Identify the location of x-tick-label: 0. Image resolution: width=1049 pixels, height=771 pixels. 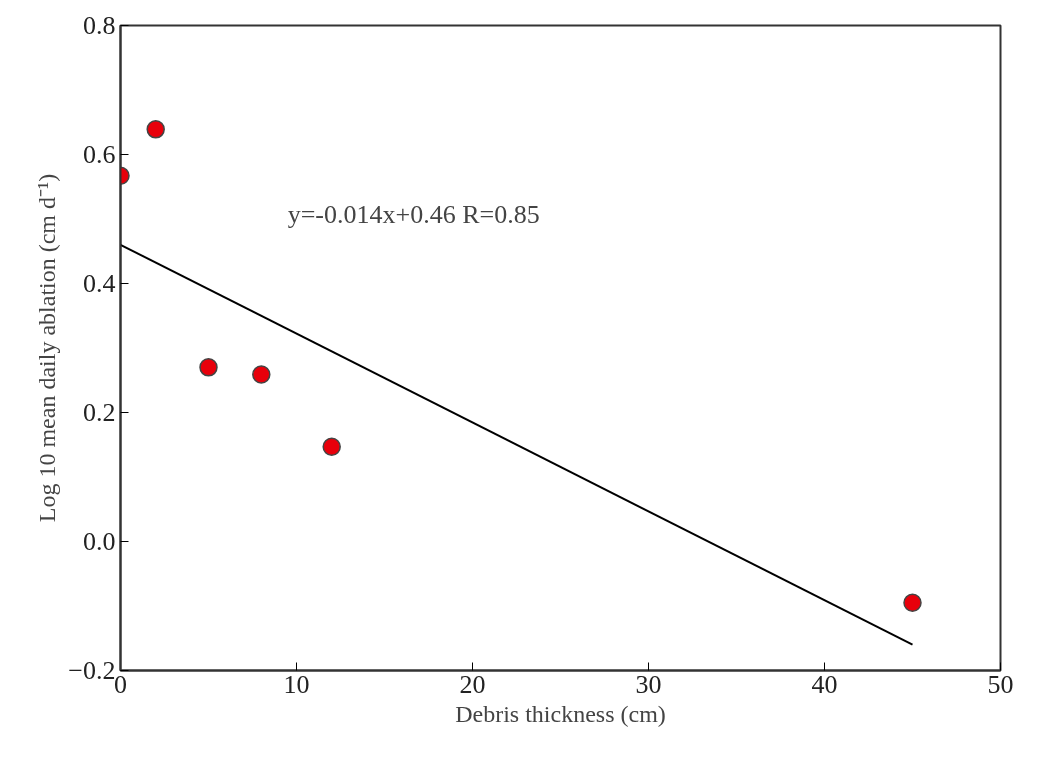
(120, 684).